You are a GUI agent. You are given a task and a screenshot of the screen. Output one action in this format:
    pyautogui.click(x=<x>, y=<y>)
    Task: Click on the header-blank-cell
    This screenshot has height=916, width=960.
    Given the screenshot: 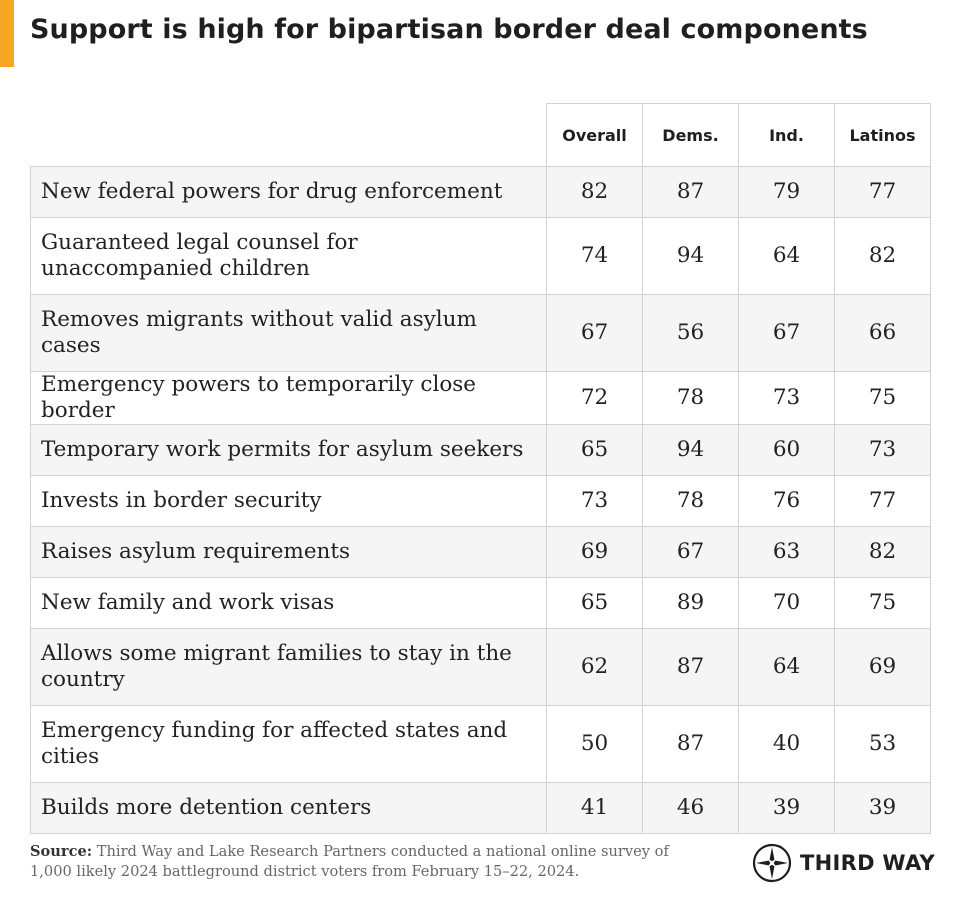 What is the action you would take?
    pyautogui.click(x=288, y=135)
    